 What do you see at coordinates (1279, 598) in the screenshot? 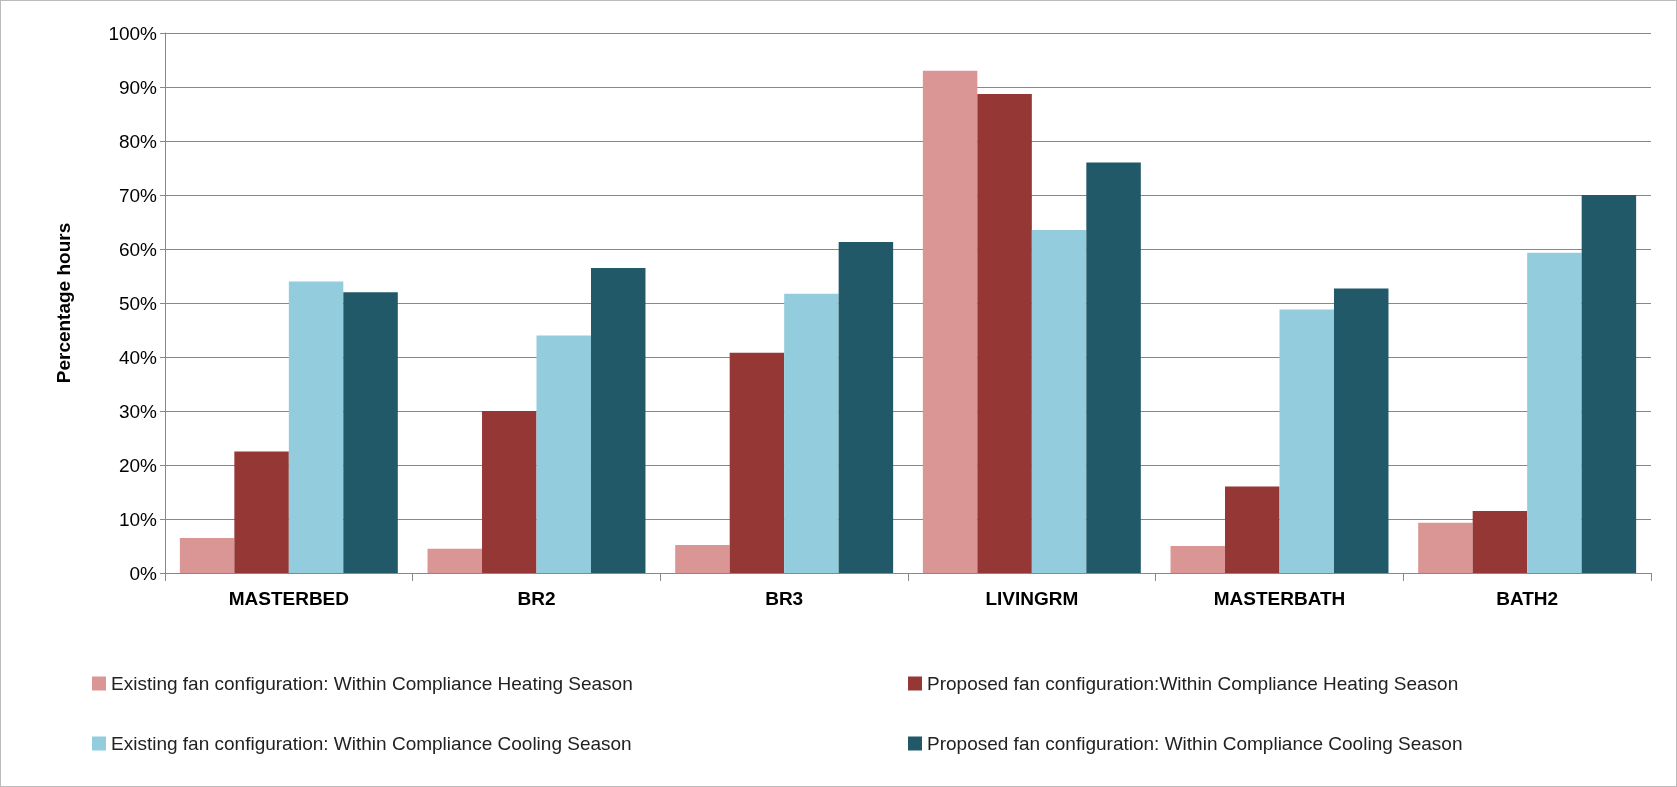
I see `x-tick-label: MASTERBATH` at bounding box center [1279, 598].